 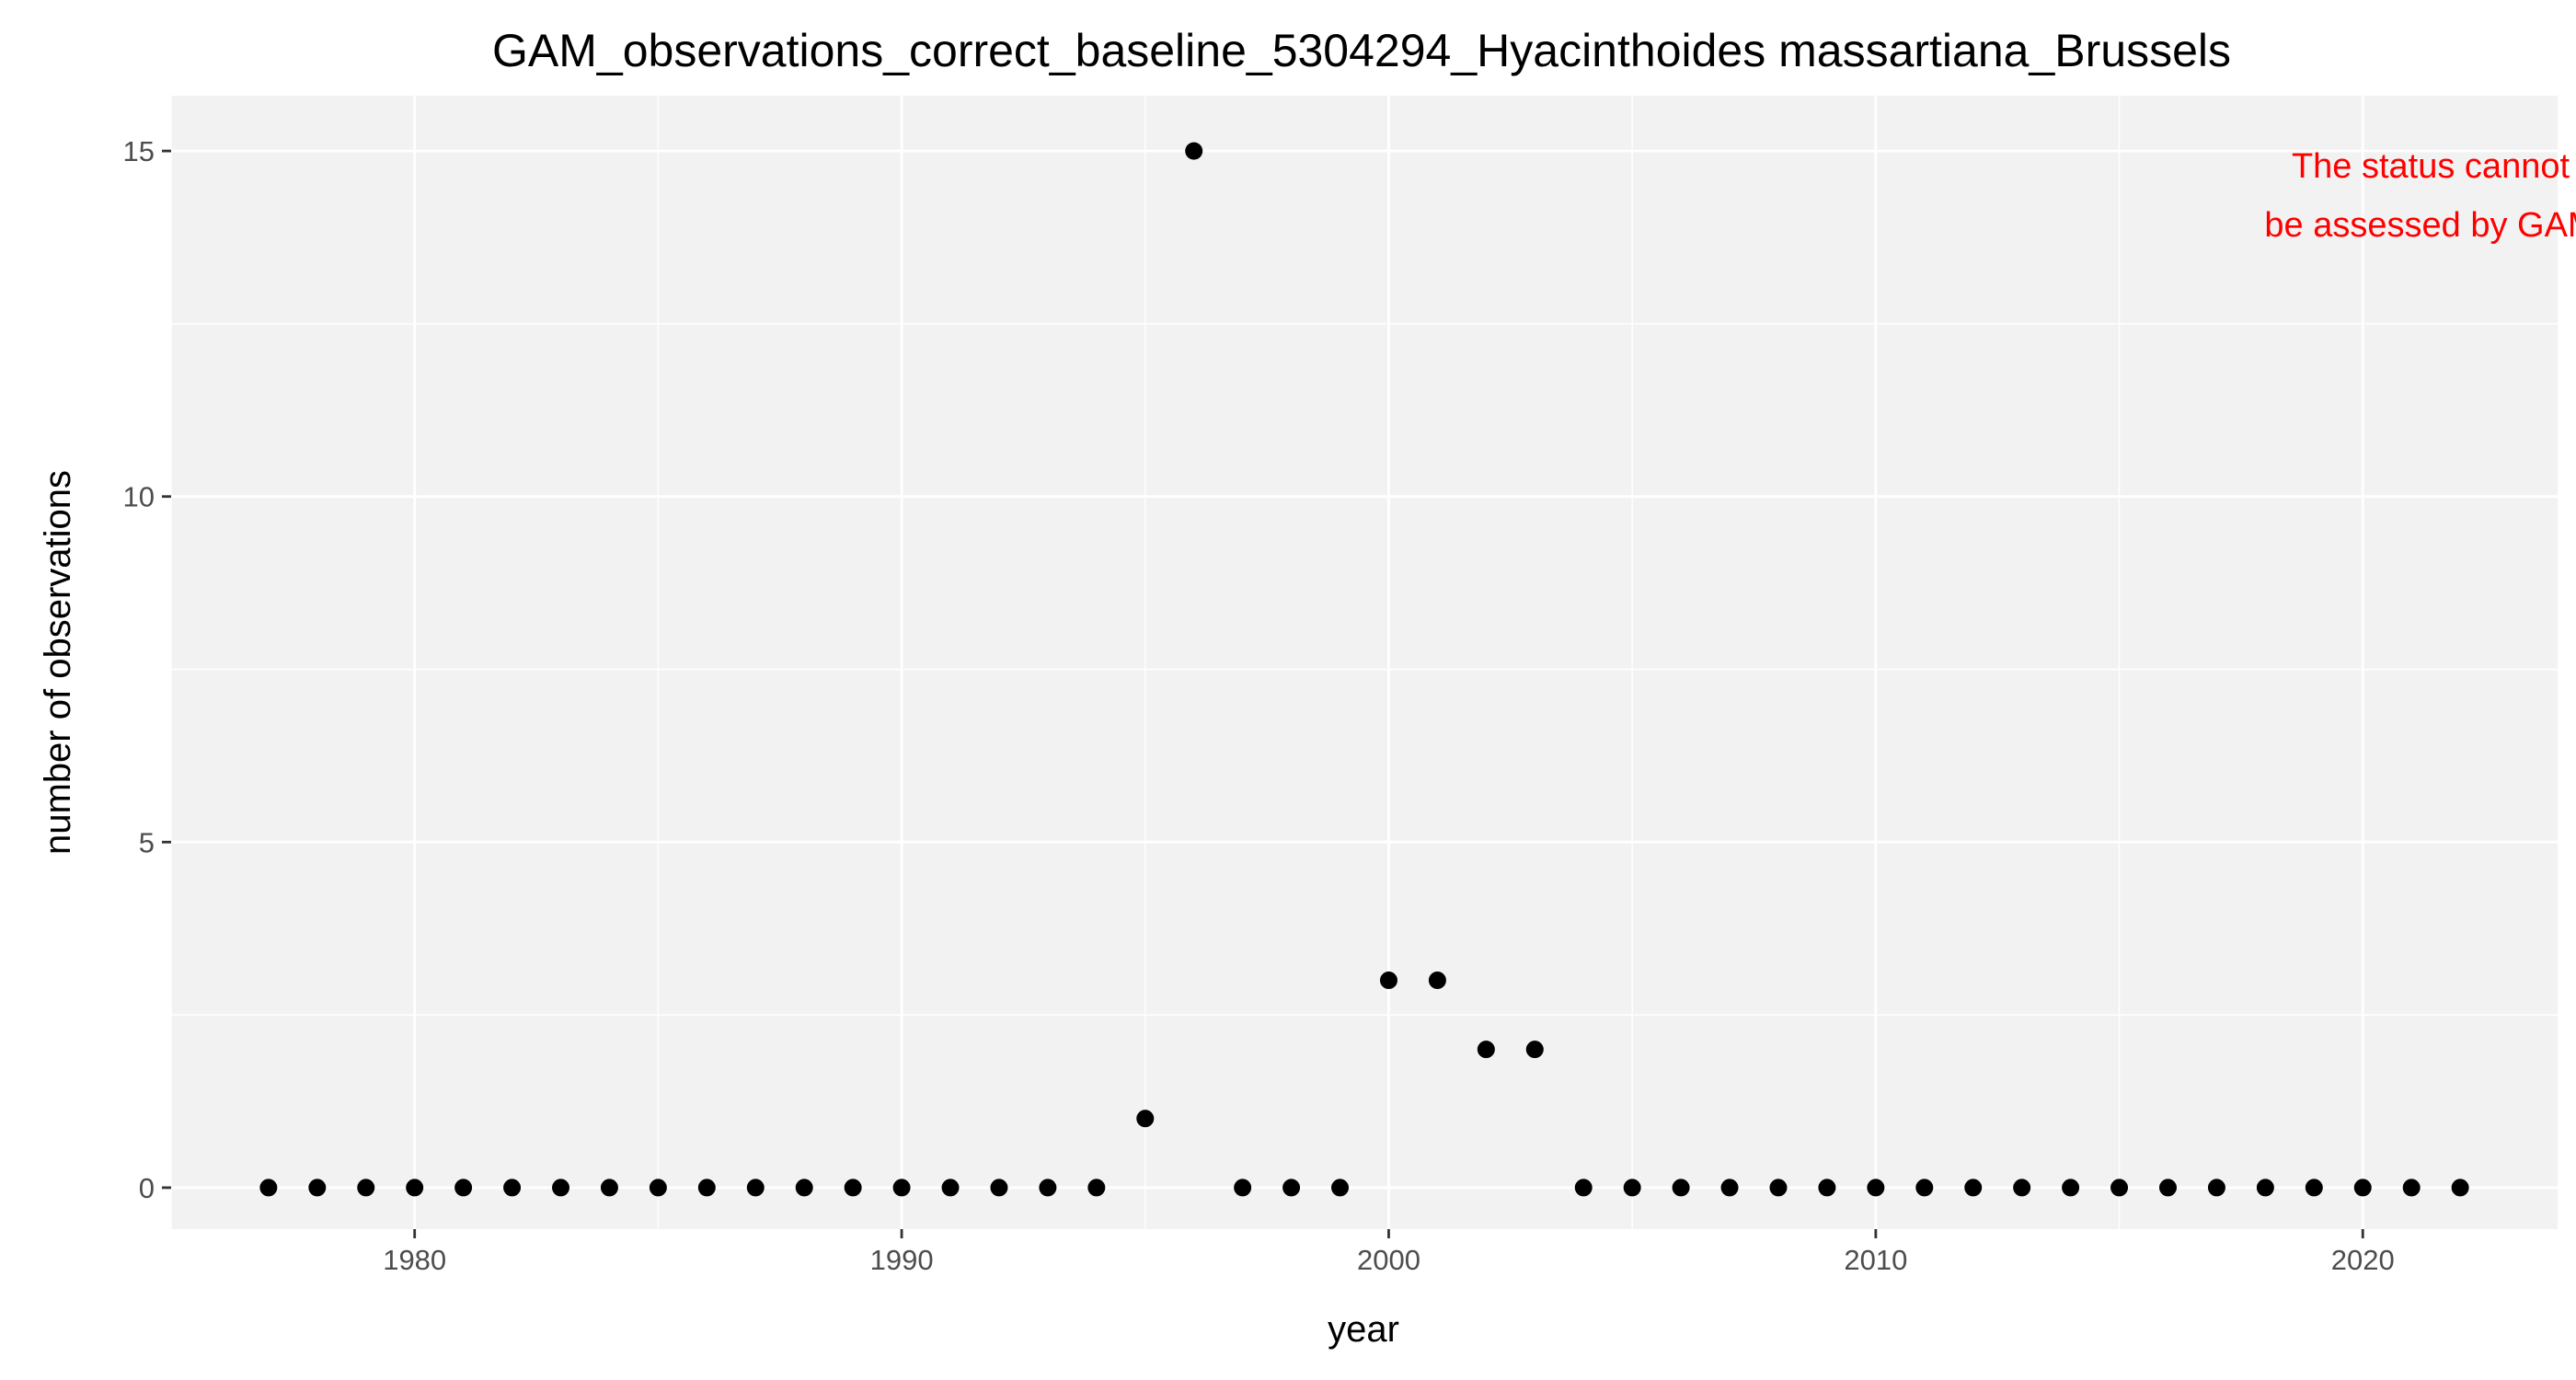 What do you see at coordinates (139, 151) in the screenshot?
I see `y-tick-label: 15` at bounding box center [139, 151].